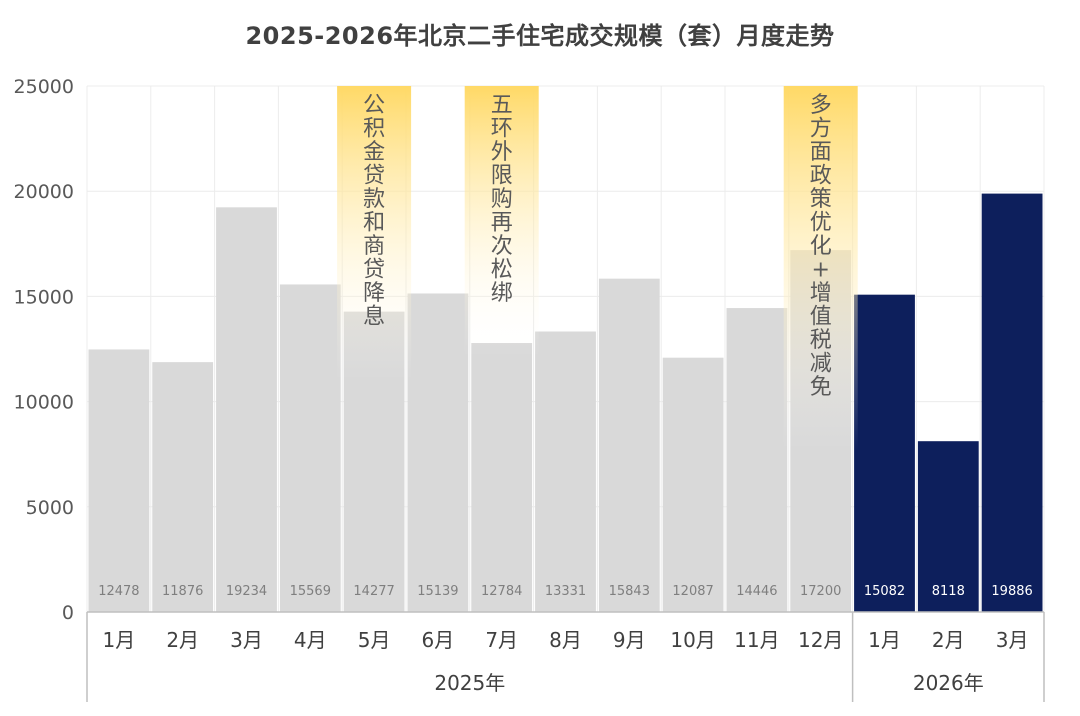 The width and height of the screenshot is (1080, 716). I want to click on data-label: 12087, so click(692, 591).